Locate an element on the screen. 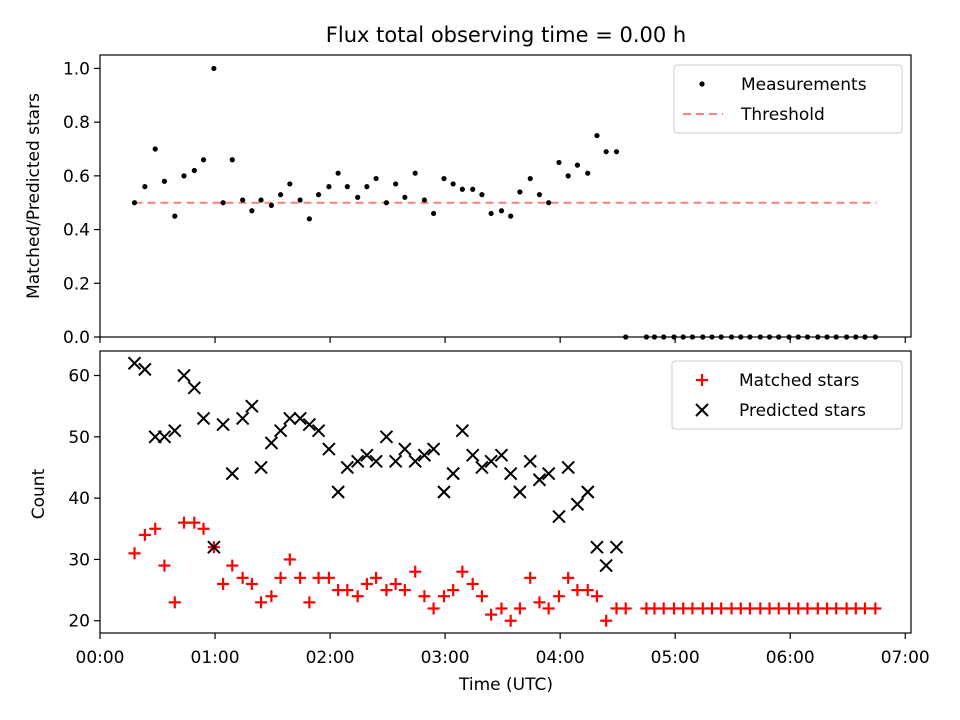  ratio-y-tick-label: 1.0 is located at coordinates (76, 69).